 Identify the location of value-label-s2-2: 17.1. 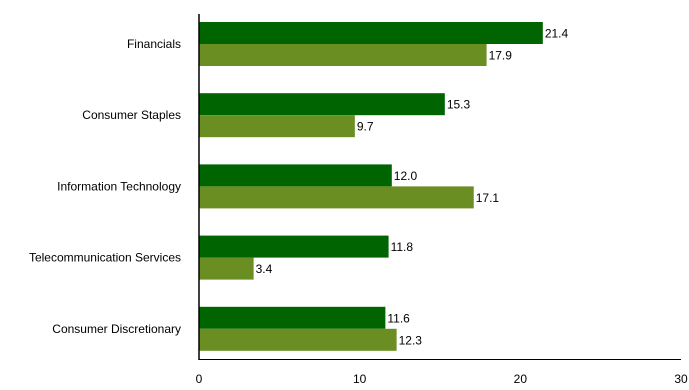
(488, 198).